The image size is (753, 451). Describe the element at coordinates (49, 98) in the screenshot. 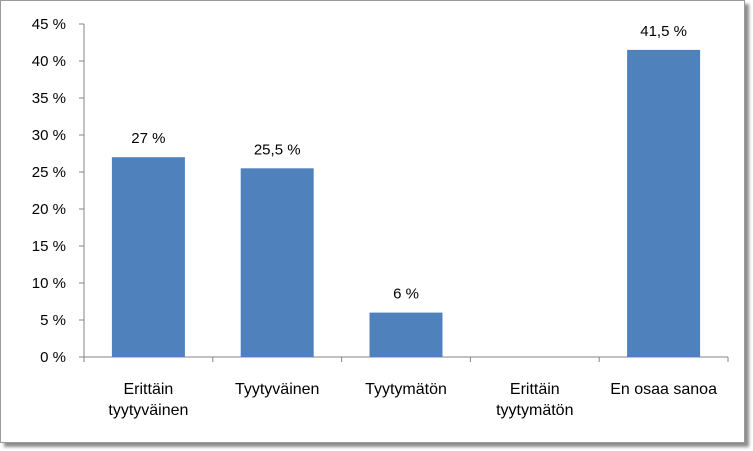

I see `y-tick-label: 35 %` at that location.